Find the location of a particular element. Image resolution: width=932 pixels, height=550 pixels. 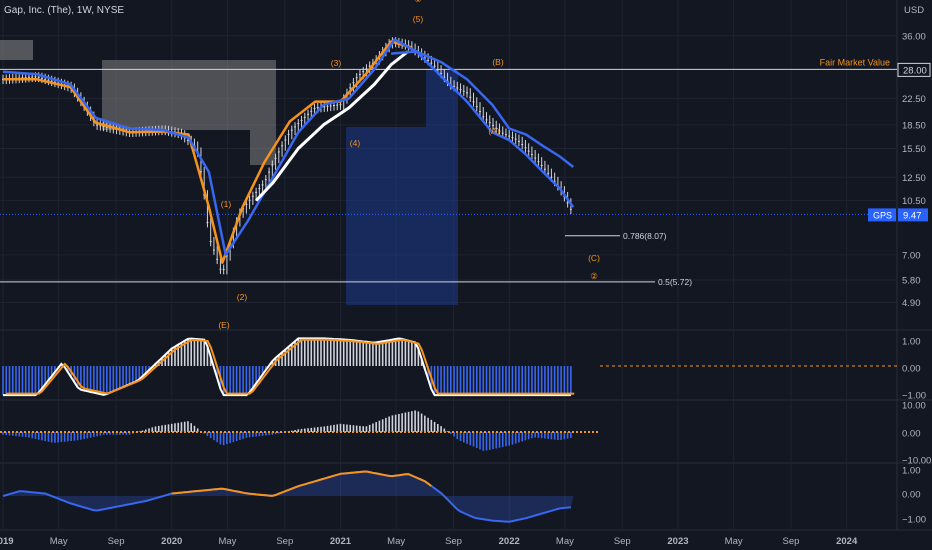

y-tick-label: 36.00 is located at coordinates (914, 36).